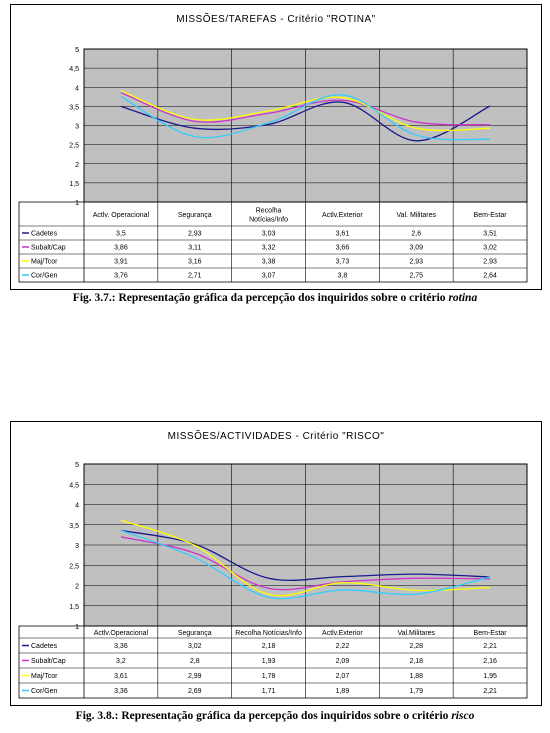 This screenshot has height=733, width=550. What do you see at coordinates (121, 234) in the screenshot?
I see `data-value-label: 3,5` at bounding box center [121, 234].